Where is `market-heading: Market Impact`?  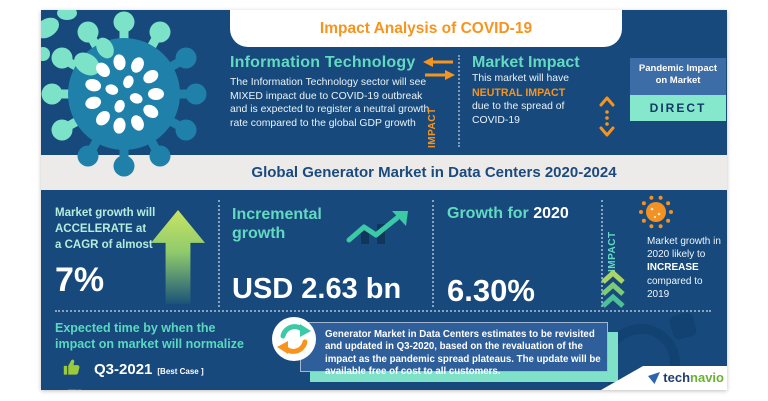 market-heading: Market Impact is located at coordinates (526, 62).